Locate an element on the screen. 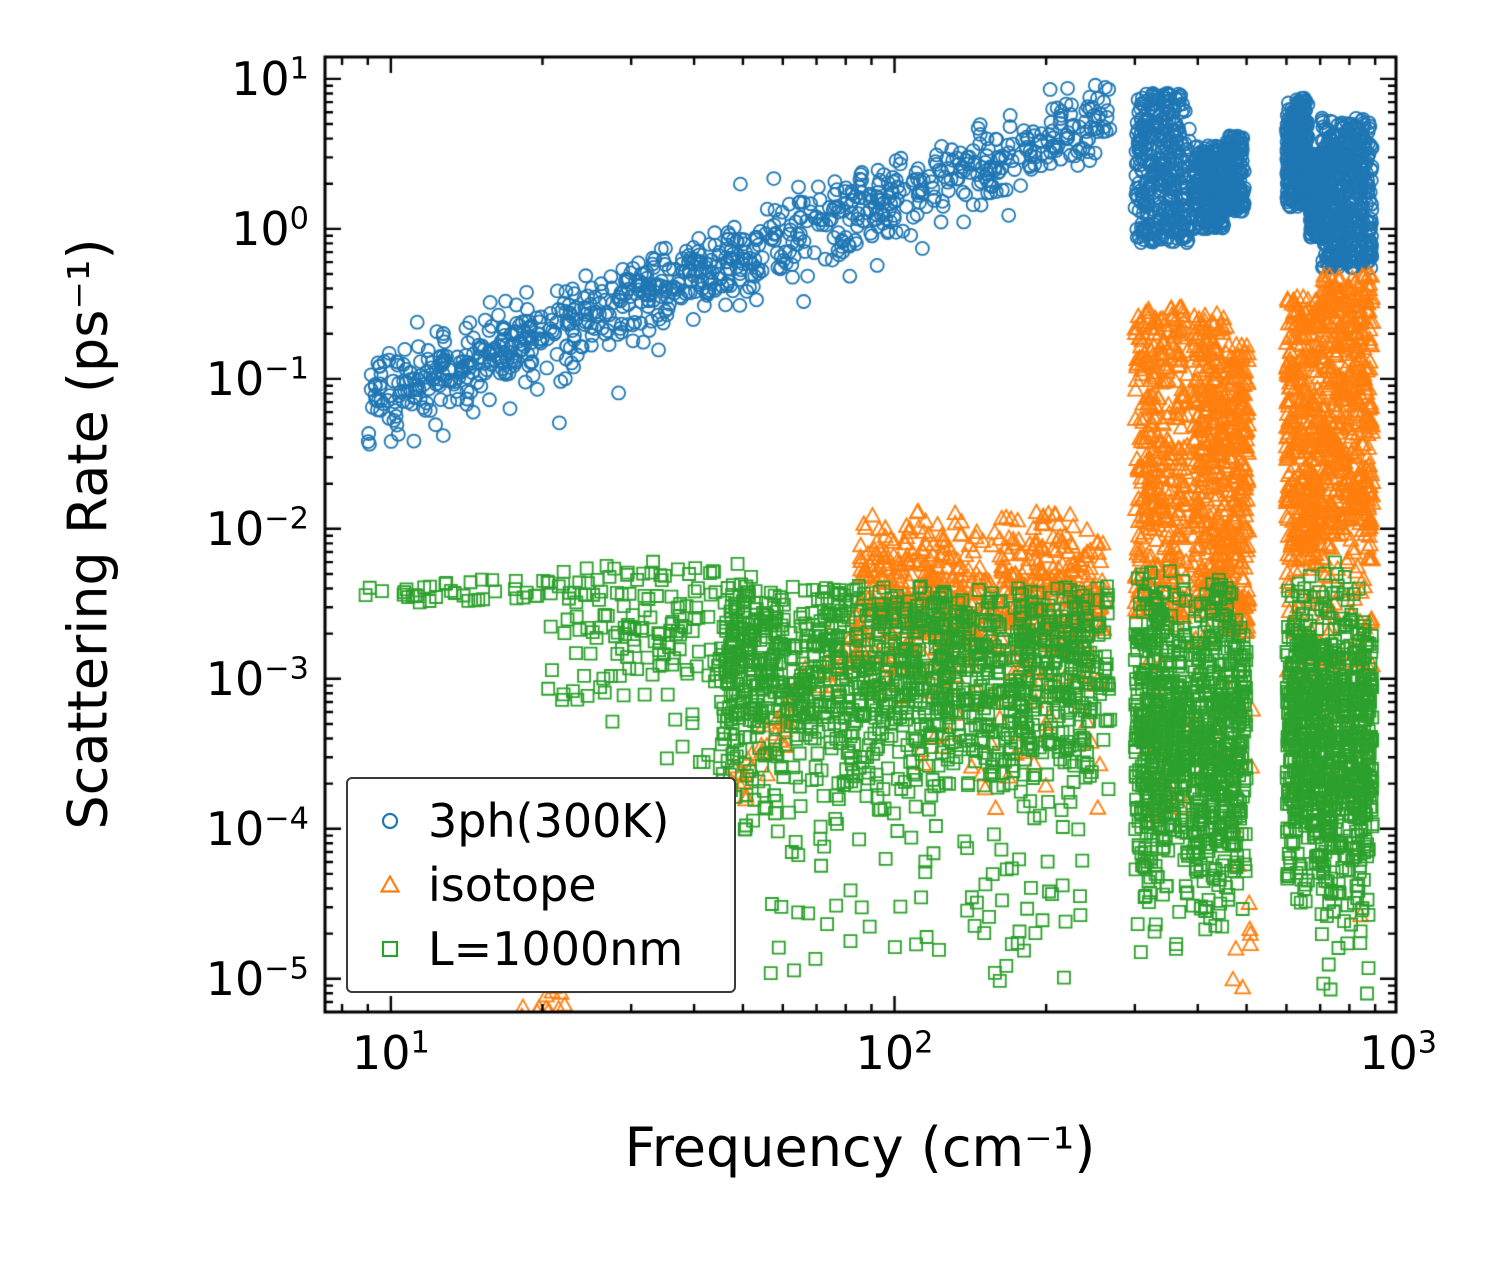 Image resolution: width=1496 pixels, height=1265 pixels. triangle-marker-icon is located at coordinates (390, 883).